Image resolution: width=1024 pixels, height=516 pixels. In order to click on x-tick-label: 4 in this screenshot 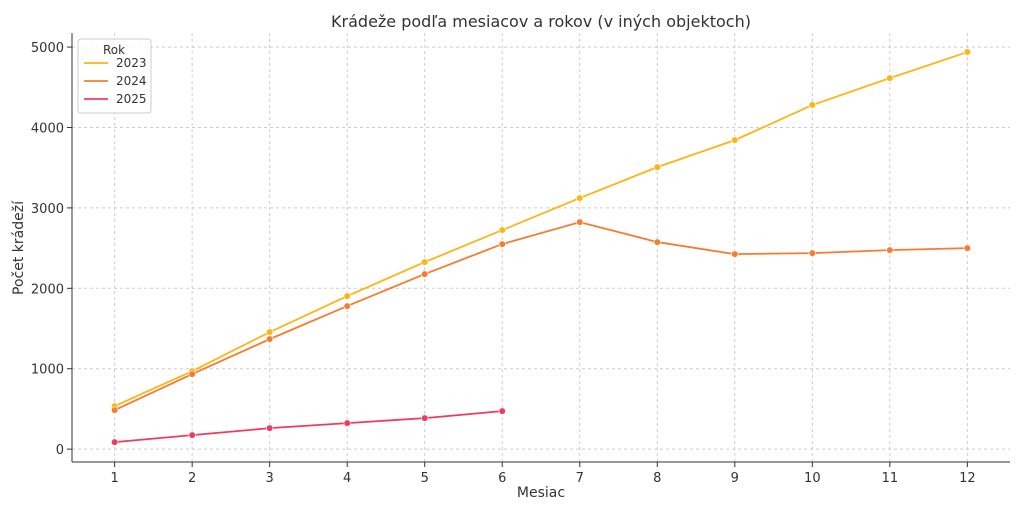, I will do `click(347, 478)`.